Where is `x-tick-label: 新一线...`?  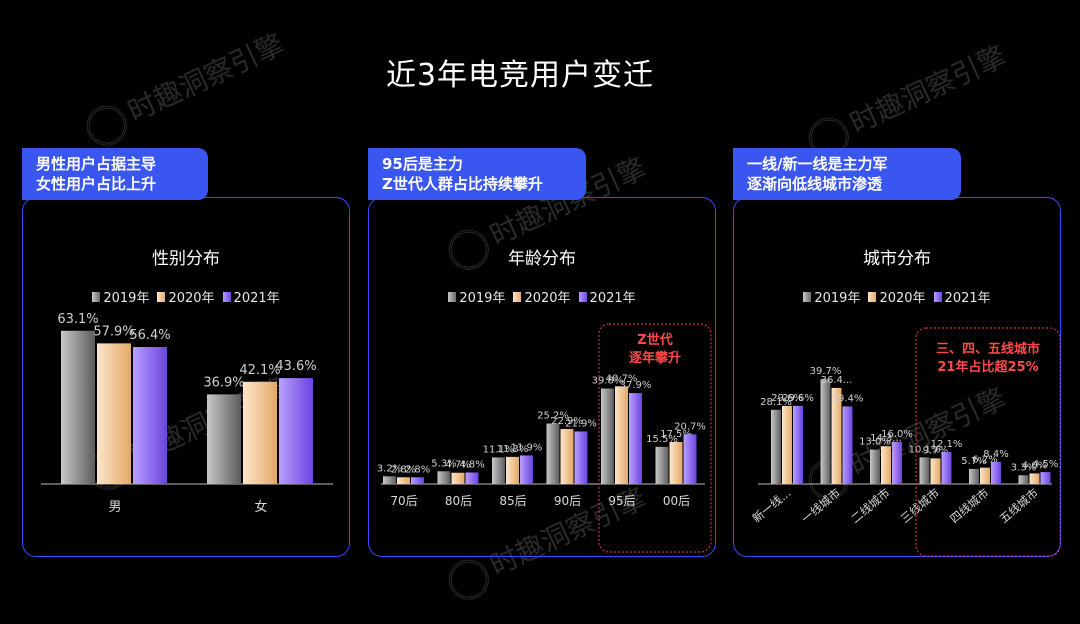
x-tick-label: 新一线... is located at coordinates (772, 506).